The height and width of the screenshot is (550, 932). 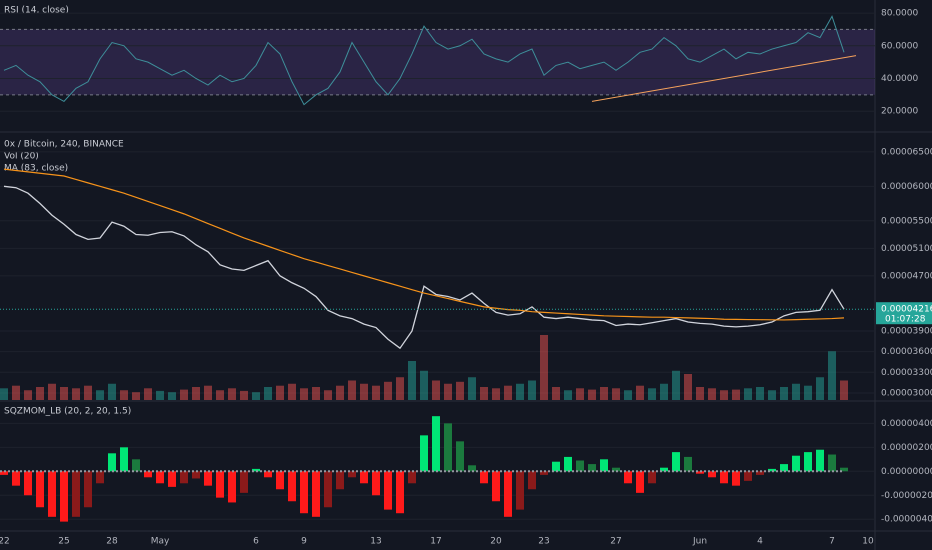 I want to click on x-tick-label: 25, so click(x=63, y=542).